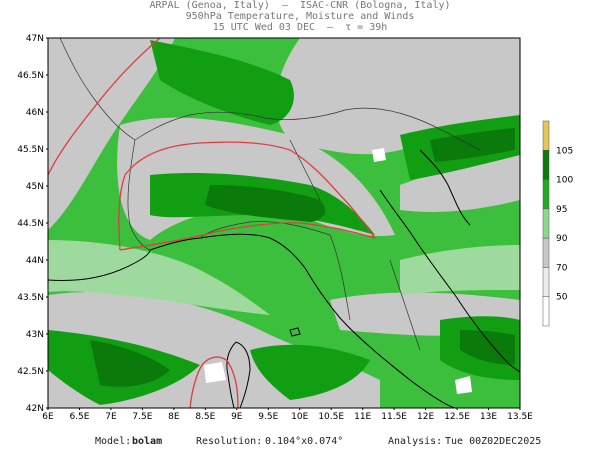  Describe the element at coordinates (229, 441) in the screenshot. I see `resolution-label: Resolution:` at that location.